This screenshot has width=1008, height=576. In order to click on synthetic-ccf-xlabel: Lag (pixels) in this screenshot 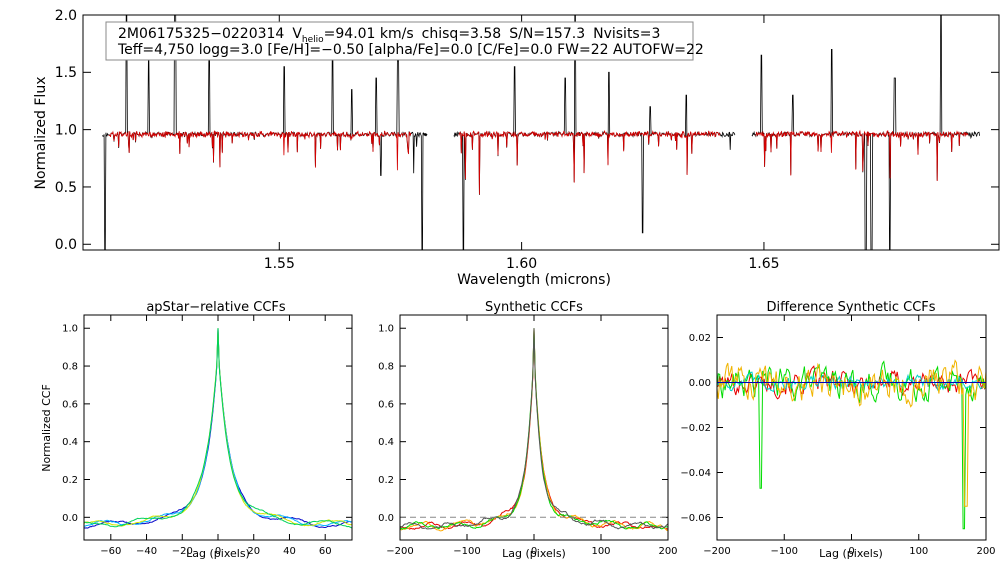, I will do `click(534, 553)`.